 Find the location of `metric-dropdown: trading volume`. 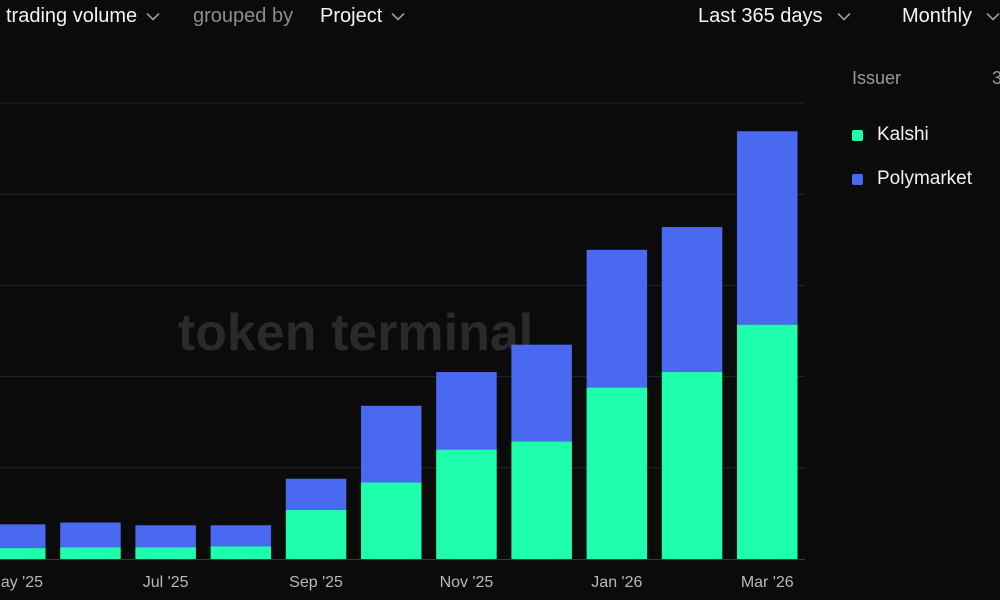

metric-dropdown: trading volume is located at coordinates (83, 16).